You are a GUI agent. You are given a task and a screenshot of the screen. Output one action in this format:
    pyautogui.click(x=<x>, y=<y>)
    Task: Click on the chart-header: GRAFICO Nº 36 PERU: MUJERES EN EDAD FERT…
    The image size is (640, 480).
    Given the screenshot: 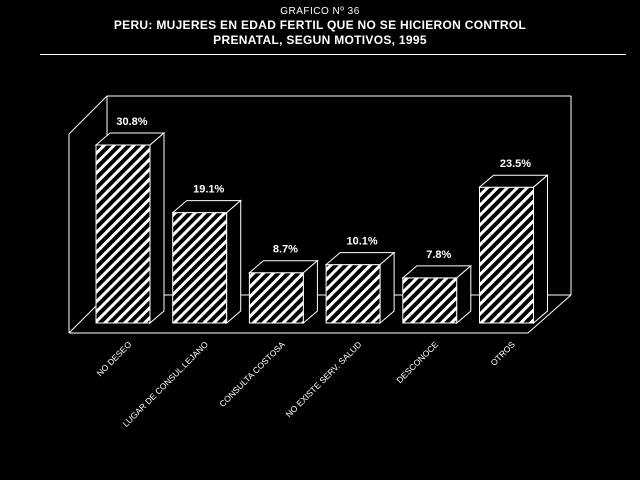 What is the action you would take?
    pyautogui.click(x=320, y=27)
    